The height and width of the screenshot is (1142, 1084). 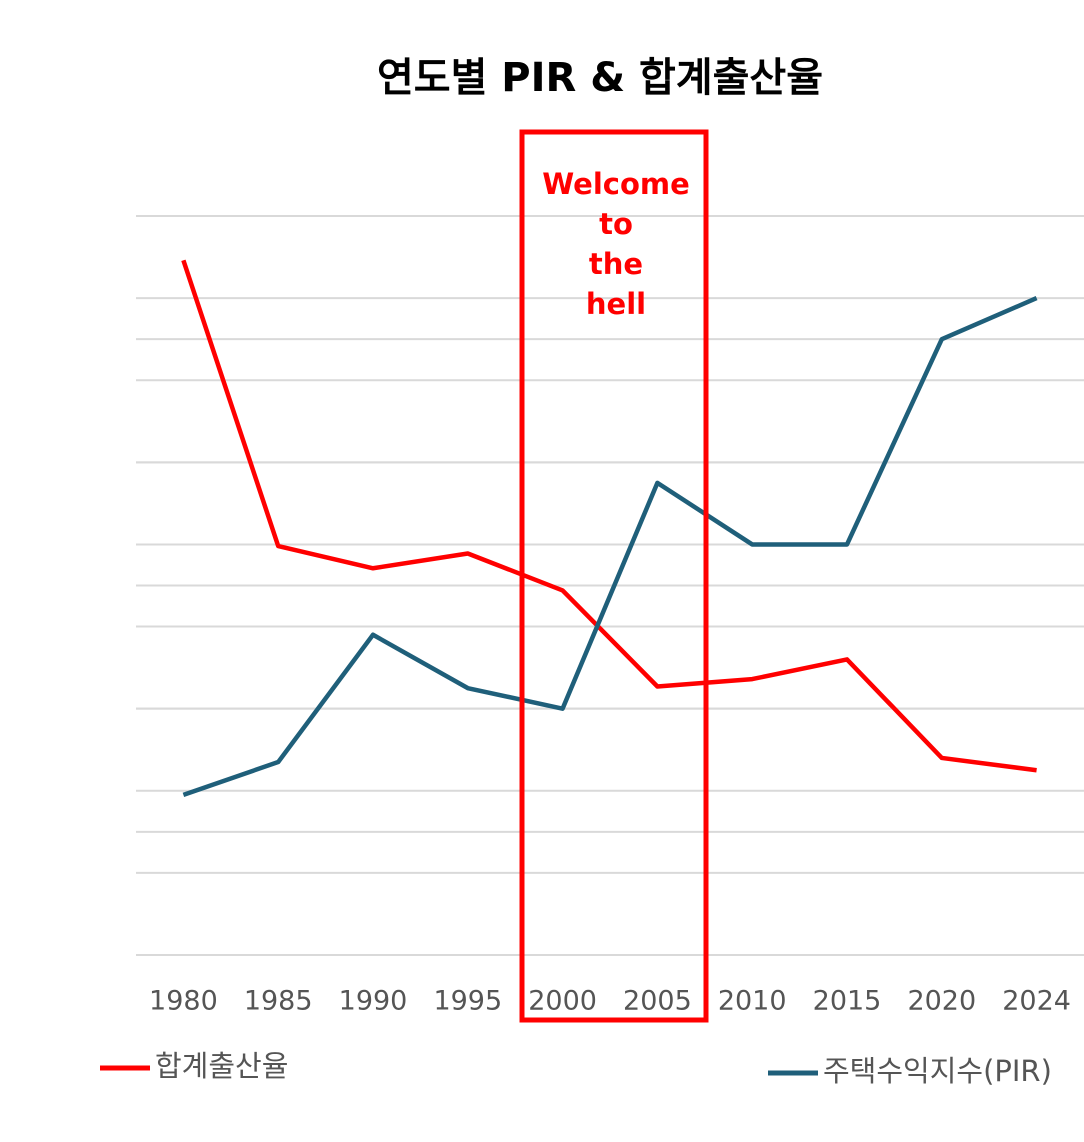 I want to click on x-tick-label: 1995, so click(x=467, y=1001).